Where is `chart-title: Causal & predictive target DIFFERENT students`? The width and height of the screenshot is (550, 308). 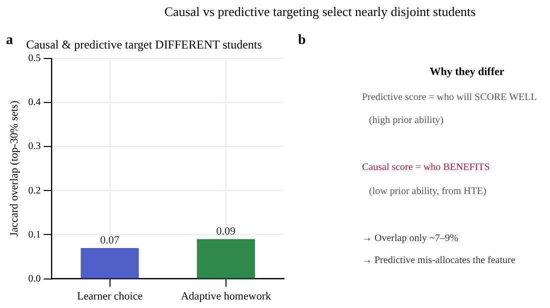 chart-title: Causal & predictive target DIFFERENT students is located at coordinates (144, 44).